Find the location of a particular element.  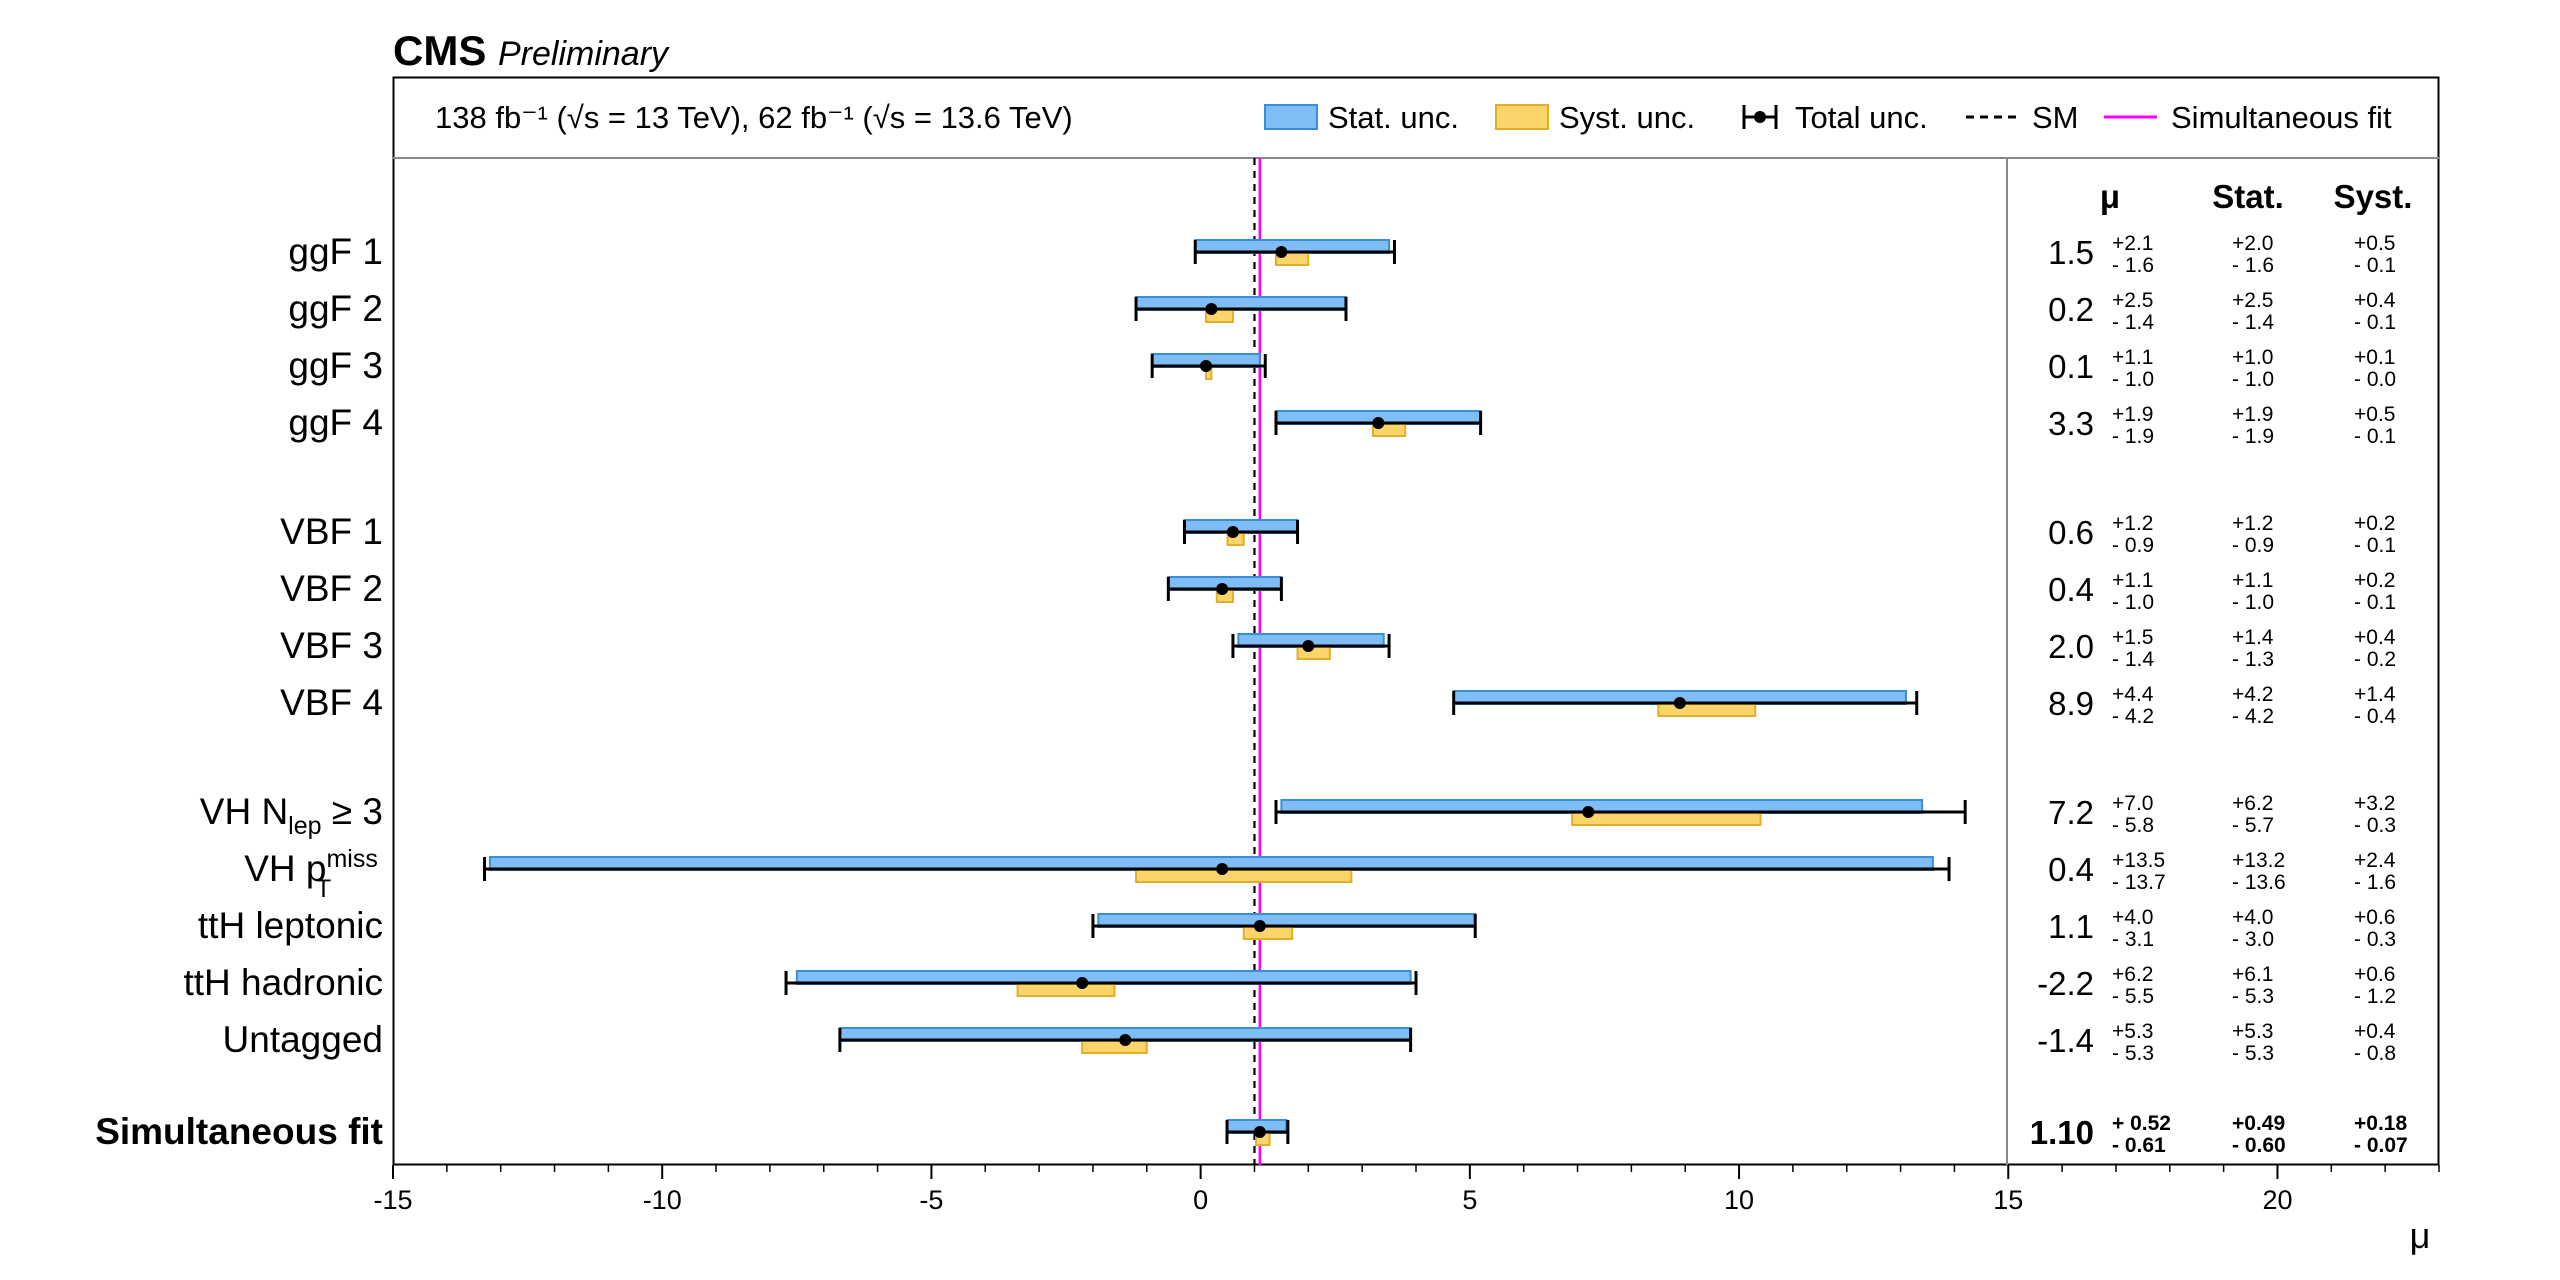

mu-value: 1.5 is located at coordinates (2071, 252).